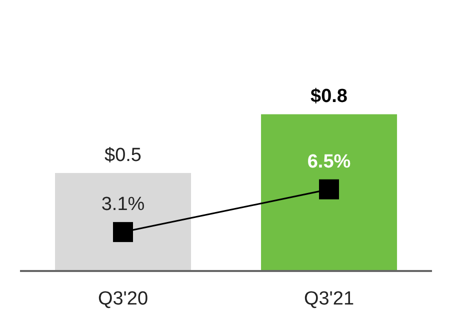 This screenshot has height=332, width=452. What do you see at coordinates (123, 299) in the screenshot?
I see `x-tick-label: Q3'20` at bounding box center [123, 299].